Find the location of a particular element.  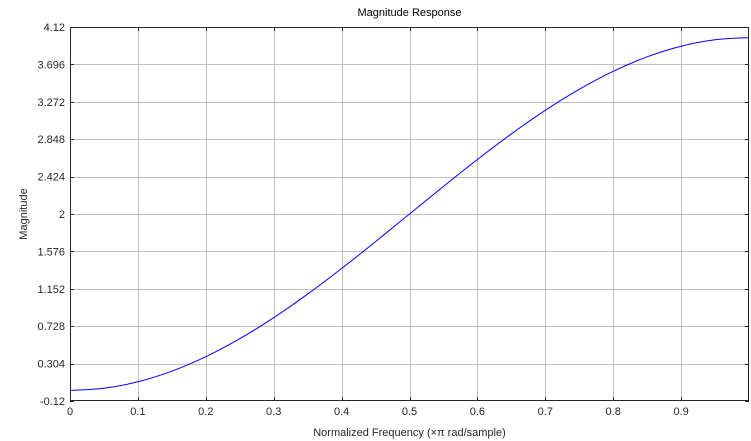

x-tick-label: 0.1 is located at coordinates (137, 412).